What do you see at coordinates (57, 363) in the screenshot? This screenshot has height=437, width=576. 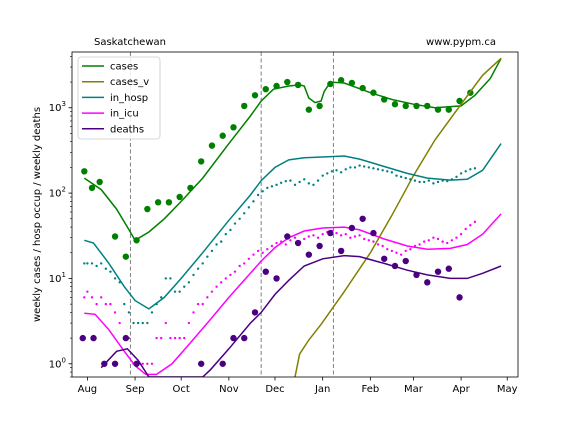 I see `y-tick-label: 10⁰` at bounding box center [57, 363].